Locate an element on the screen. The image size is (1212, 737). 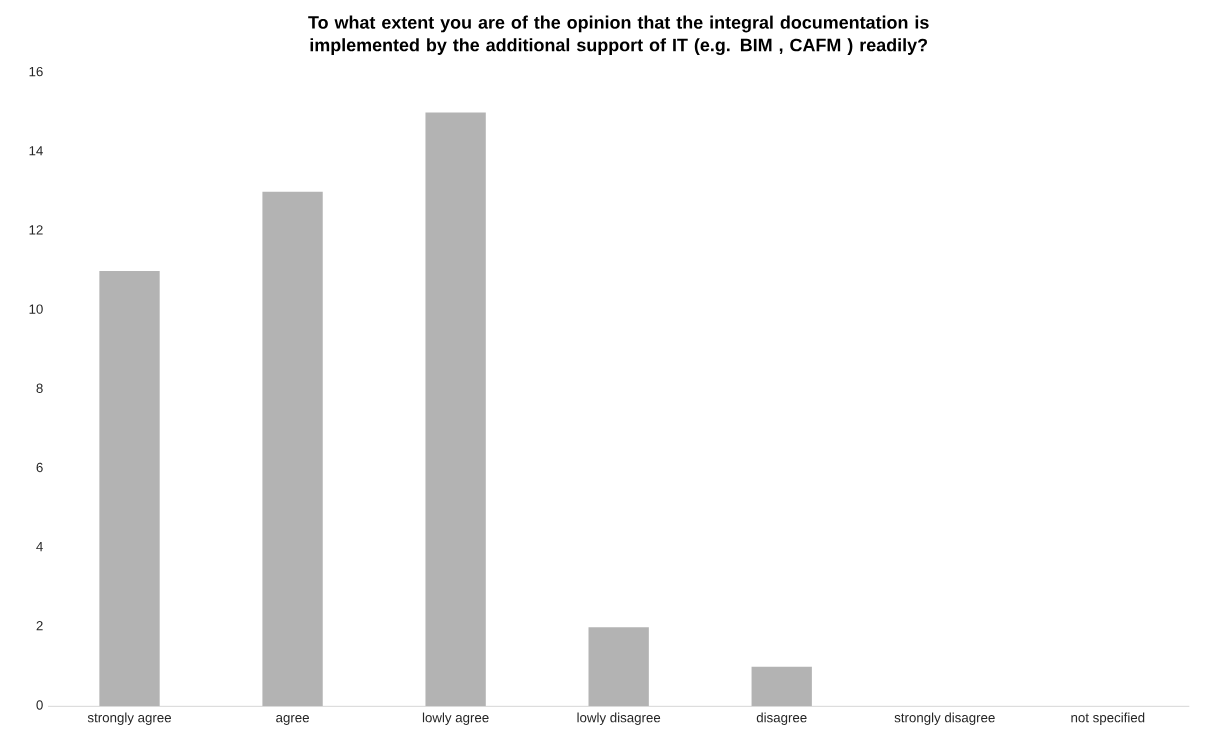
y-tick-label: 8 is located at coordinates (39, 388).